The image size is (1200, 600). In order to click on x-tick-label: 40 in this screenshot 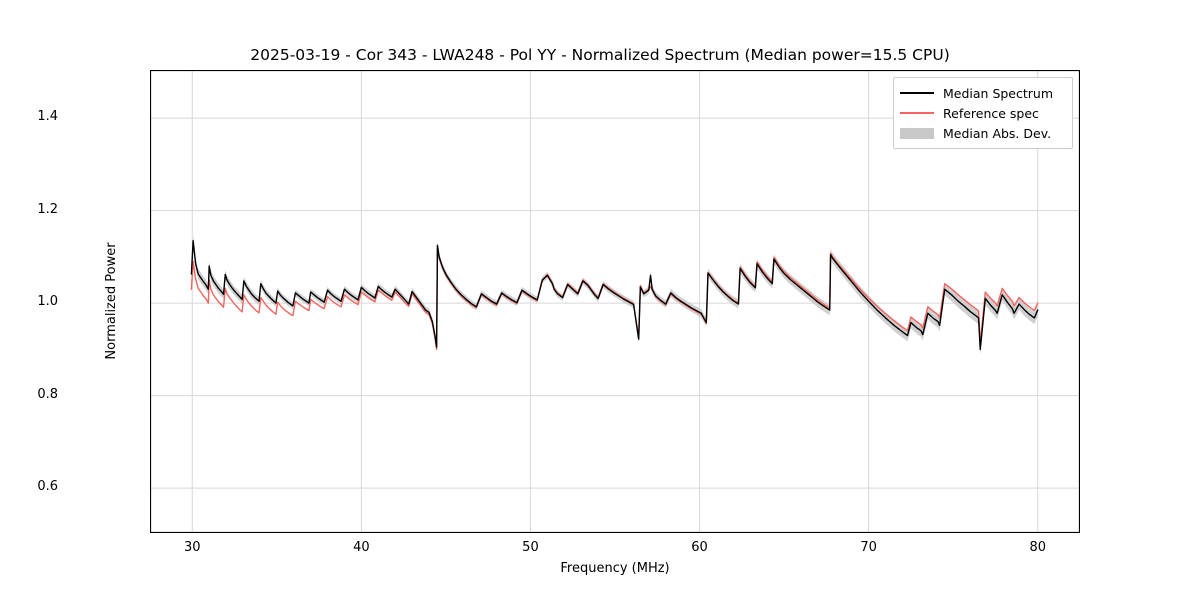, I will do `click(361, 547)`.